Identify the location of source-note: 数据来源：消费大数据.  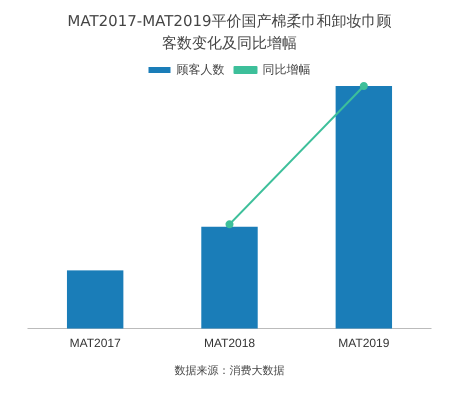
(230, 370).